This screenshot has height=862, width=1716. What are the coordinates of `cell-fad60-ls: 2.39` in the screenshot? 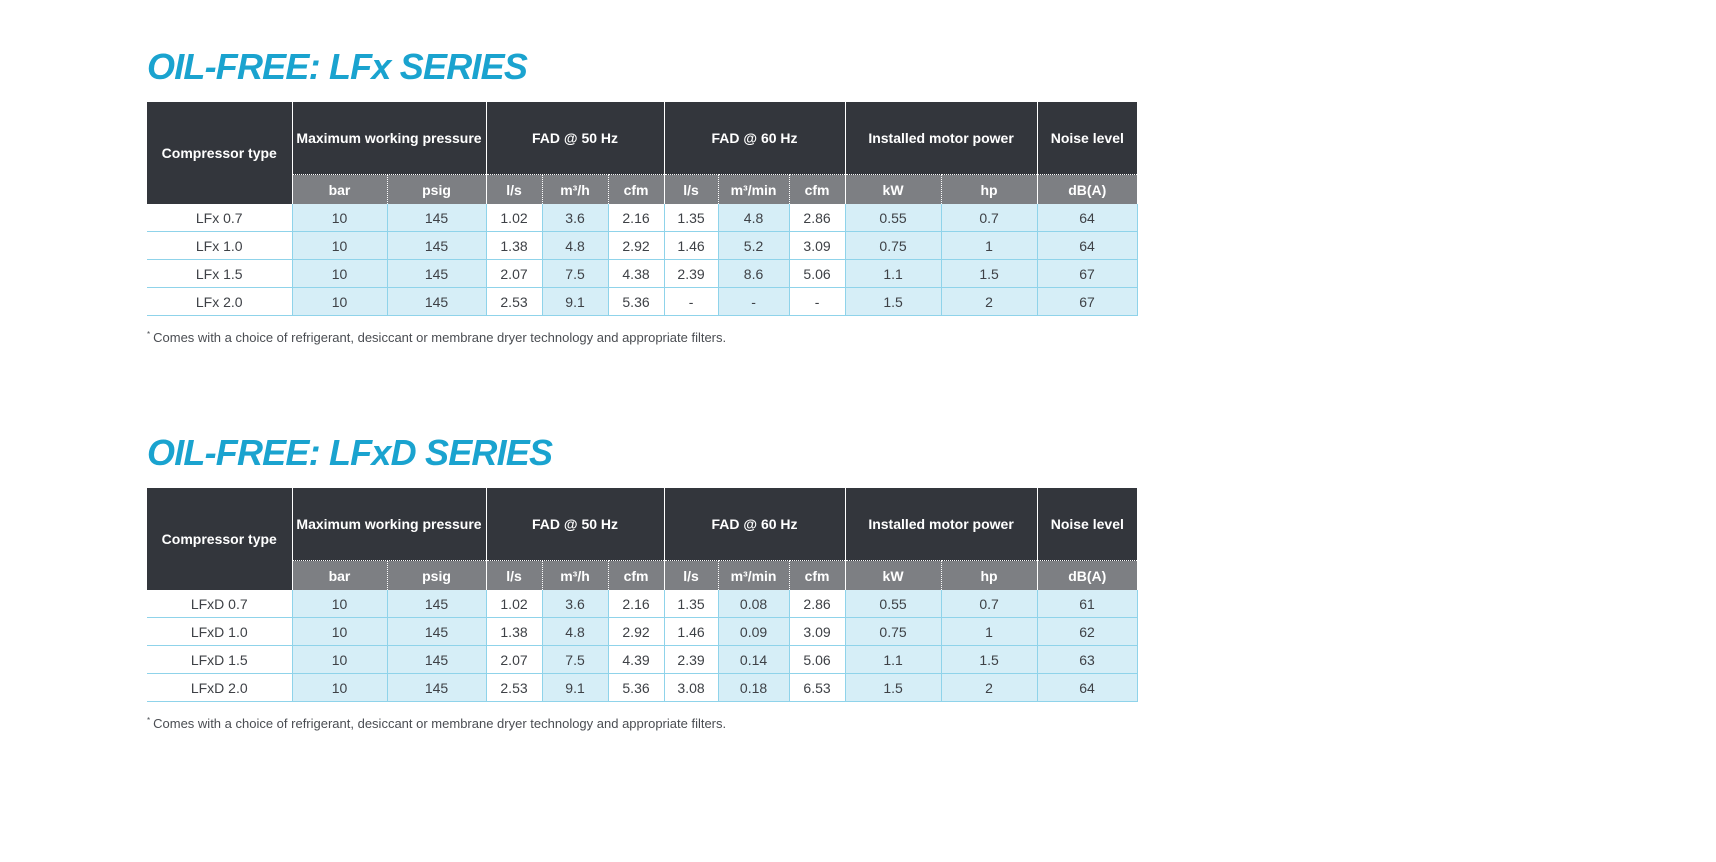 It's located at (691, 659).